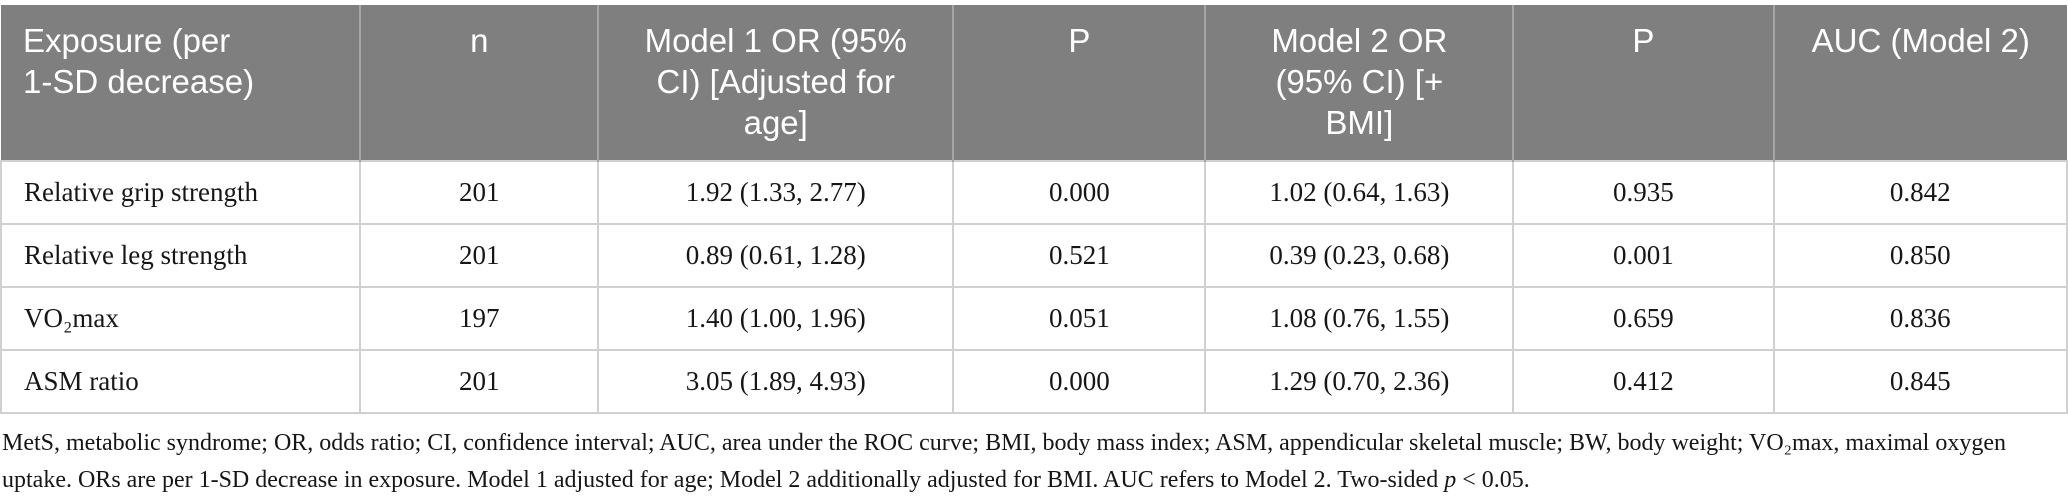  What do you see at coordinates (181, 255) in the screenshot?
I see `cell-exposure: Relative leg strength` at bounding box center [181, 255].